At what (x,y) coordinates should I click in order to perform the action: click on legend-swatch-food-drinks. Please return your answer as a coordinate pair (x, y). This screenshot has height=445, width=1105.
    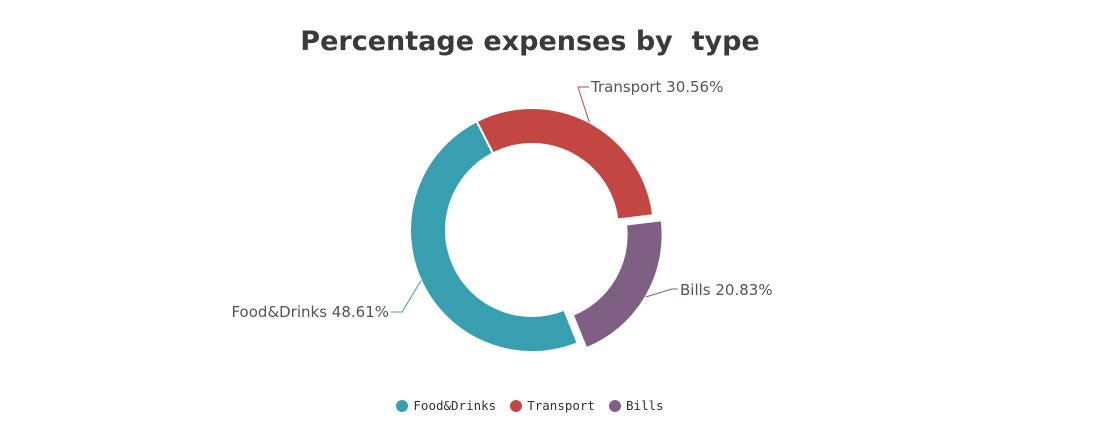
    Looking at the image, I should click on (402, 405).